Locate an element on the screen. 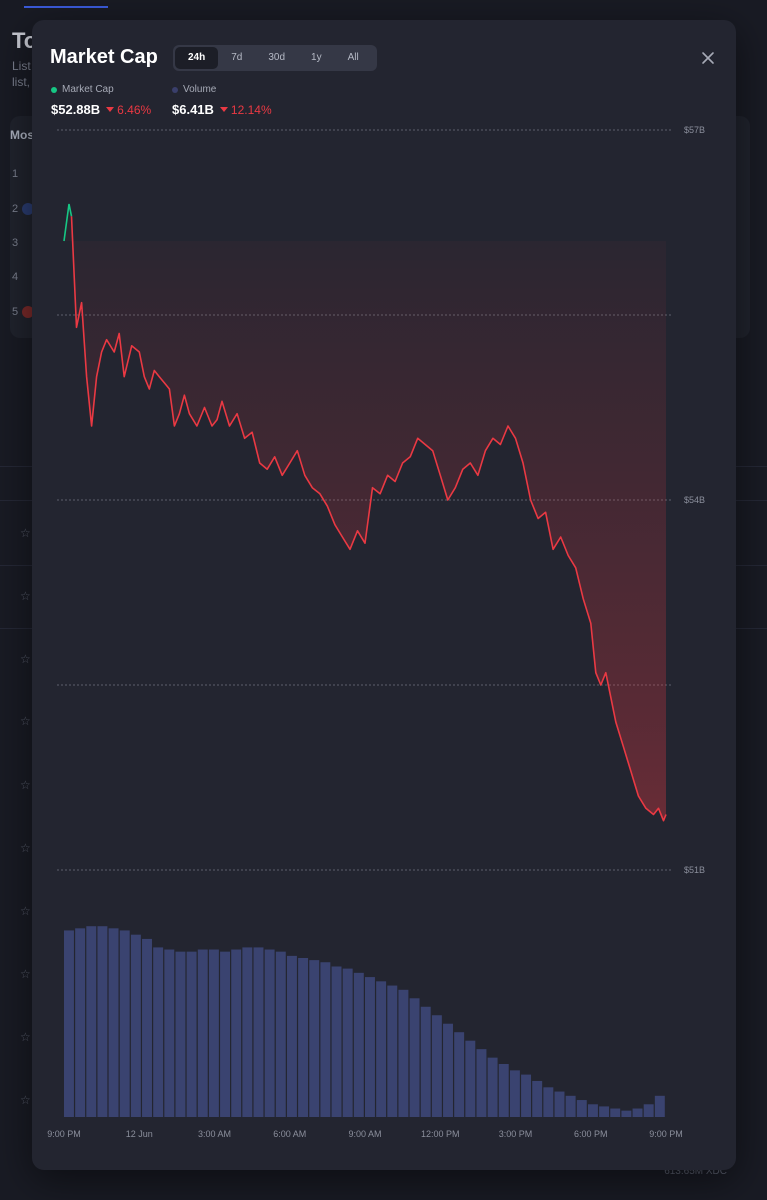 The height and width of the screenshot is (1200, 767). legend-market-cap-label-row: Market Cap is located at coordinates (101, 89).